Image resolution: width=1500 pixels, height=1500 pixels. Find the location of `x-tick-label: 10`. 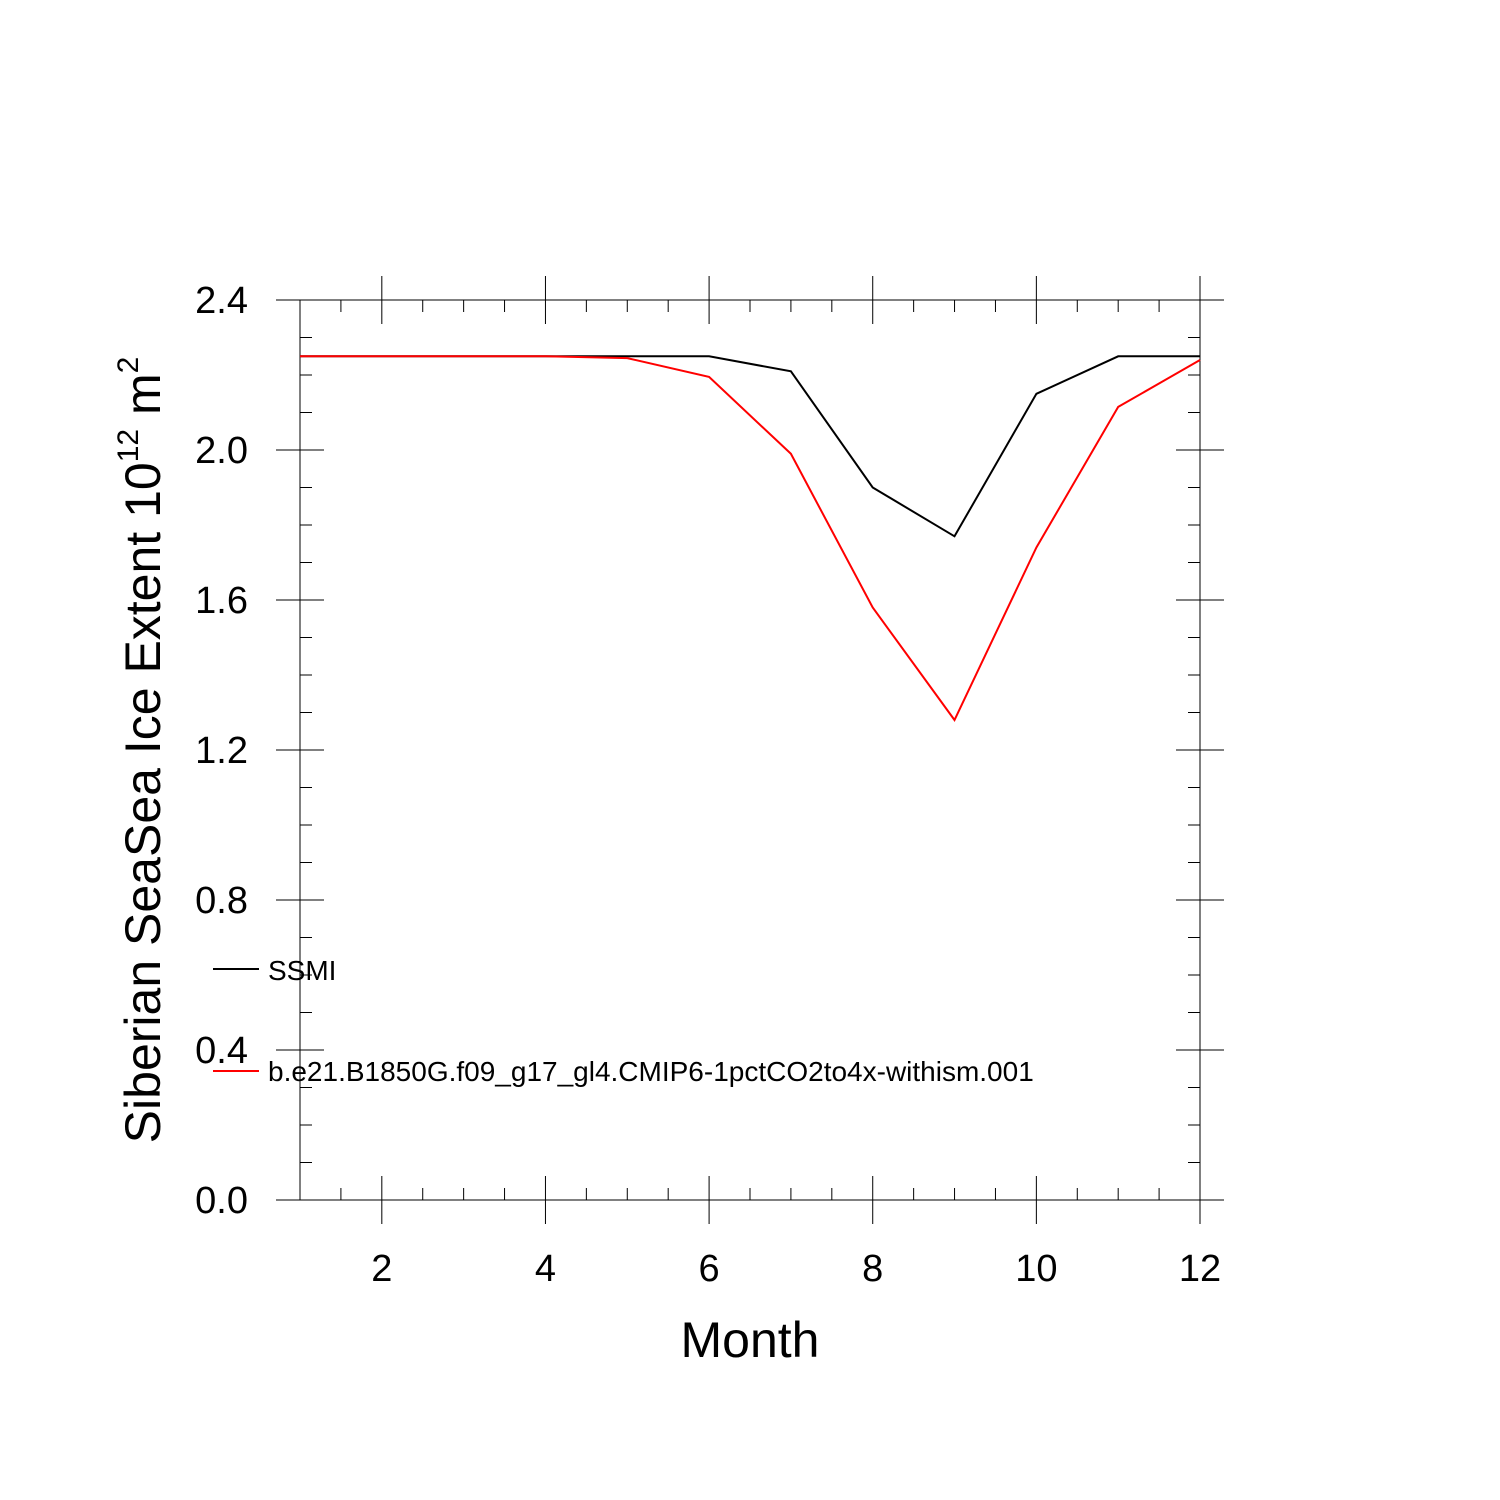

x-tick-label: 10 is located at coordinates (1036, 1269).